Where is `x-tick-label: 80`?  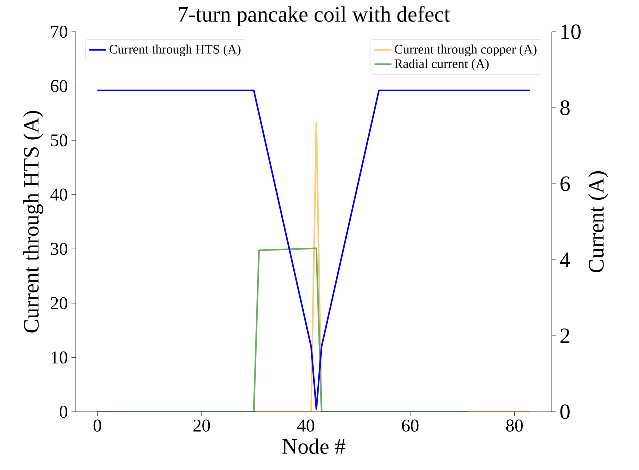
x-tick-label: 80 is located at coordinates (515, 426).